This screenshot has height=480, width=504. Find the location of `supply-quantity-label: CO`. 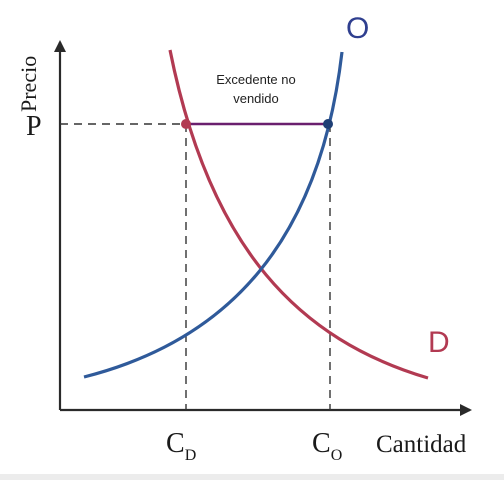

supply-quantity-label: CO is located at coordinates (327, 446).